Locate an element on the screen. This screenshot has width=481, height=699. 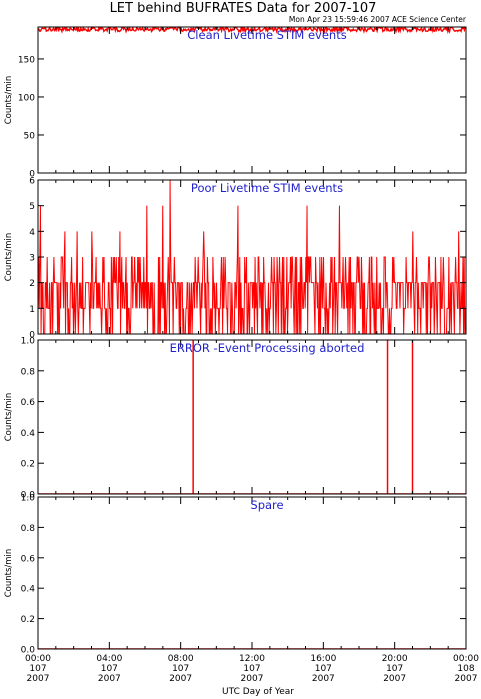
y-tick-label: 50 is located at coordinates (30, 136).